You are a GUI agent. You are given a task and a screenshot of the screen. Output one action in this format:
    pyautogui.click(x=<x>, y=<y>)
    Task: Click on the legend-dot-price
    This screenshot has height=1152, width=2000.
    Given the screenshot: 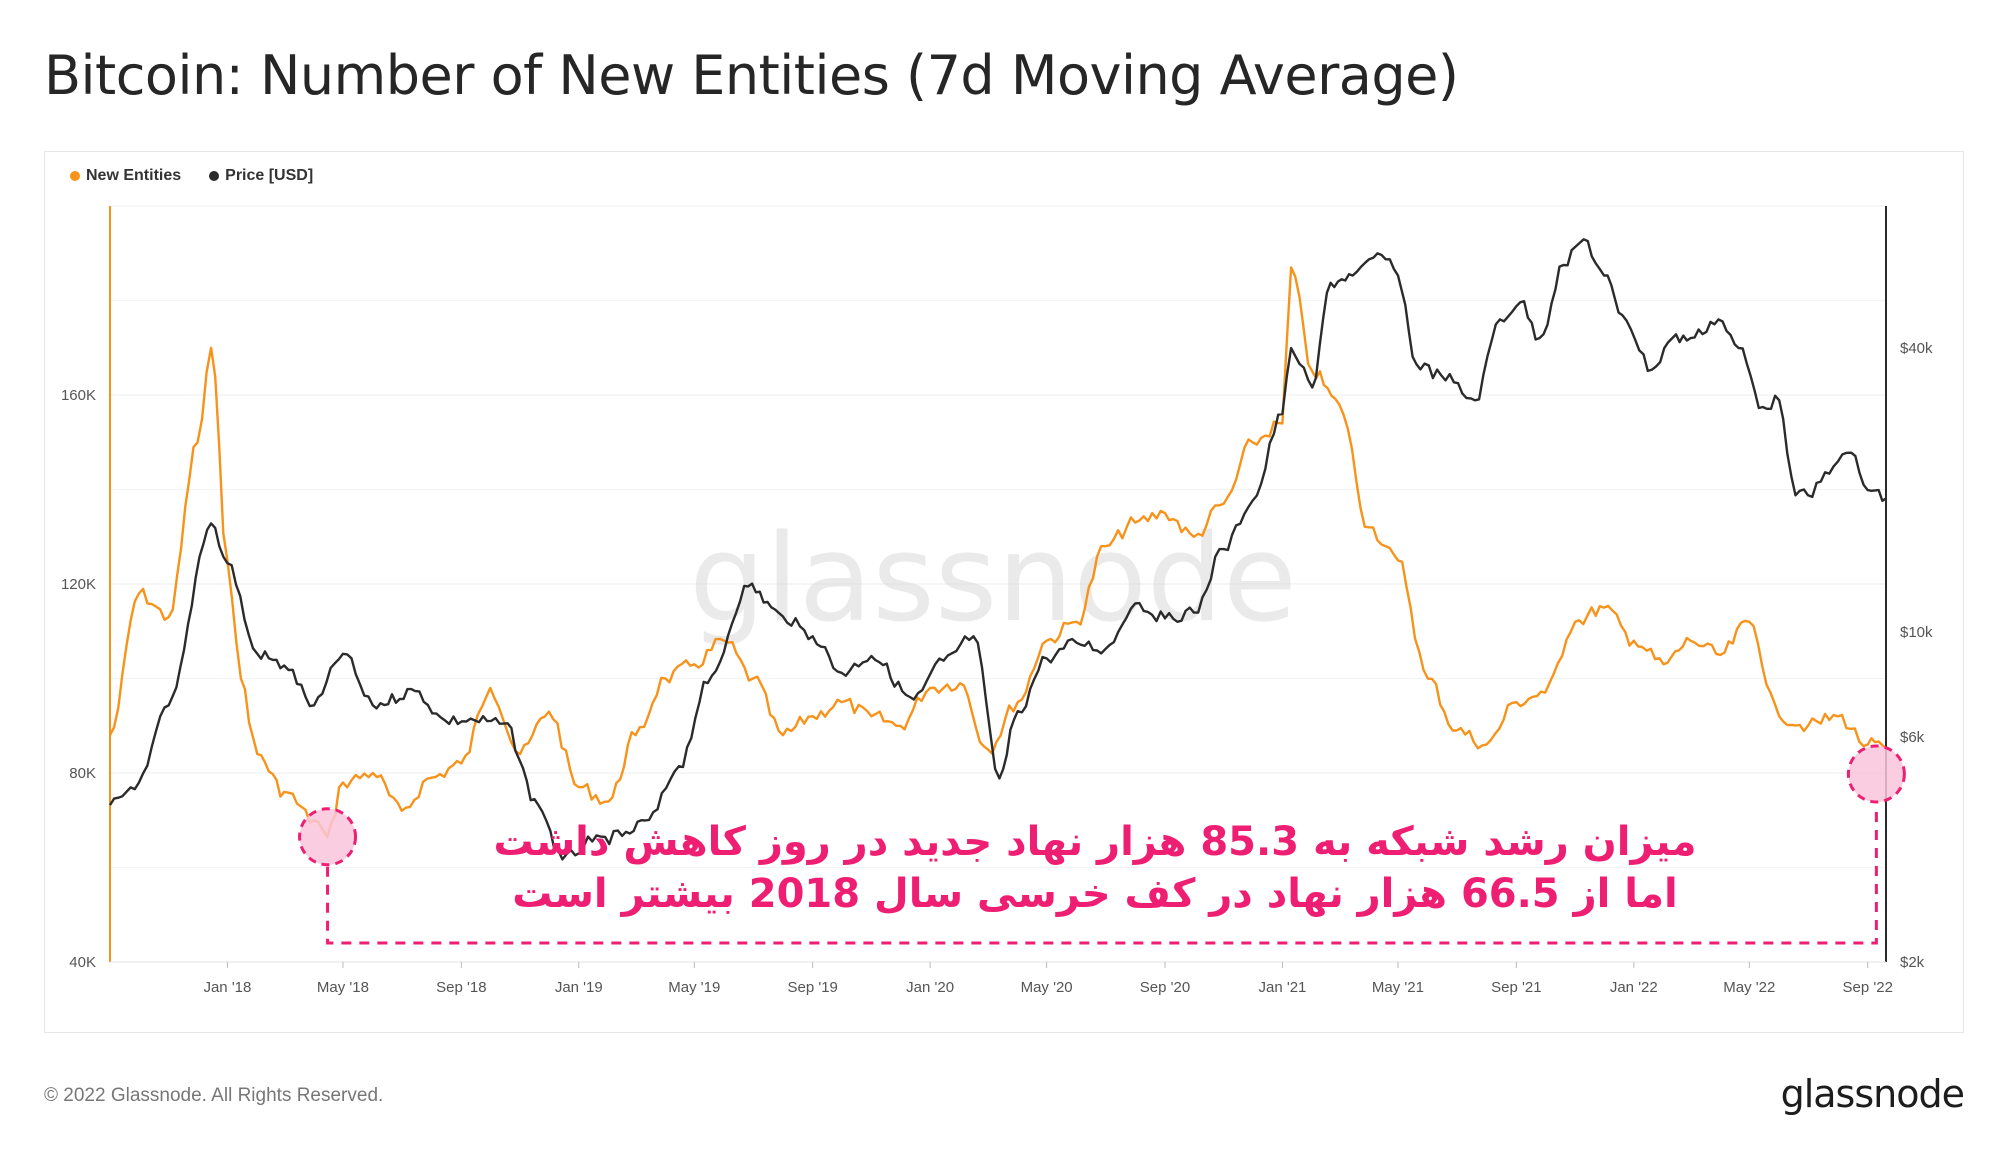 What is the action you would take?
    pyautogui.click(x=214, y=176)
    